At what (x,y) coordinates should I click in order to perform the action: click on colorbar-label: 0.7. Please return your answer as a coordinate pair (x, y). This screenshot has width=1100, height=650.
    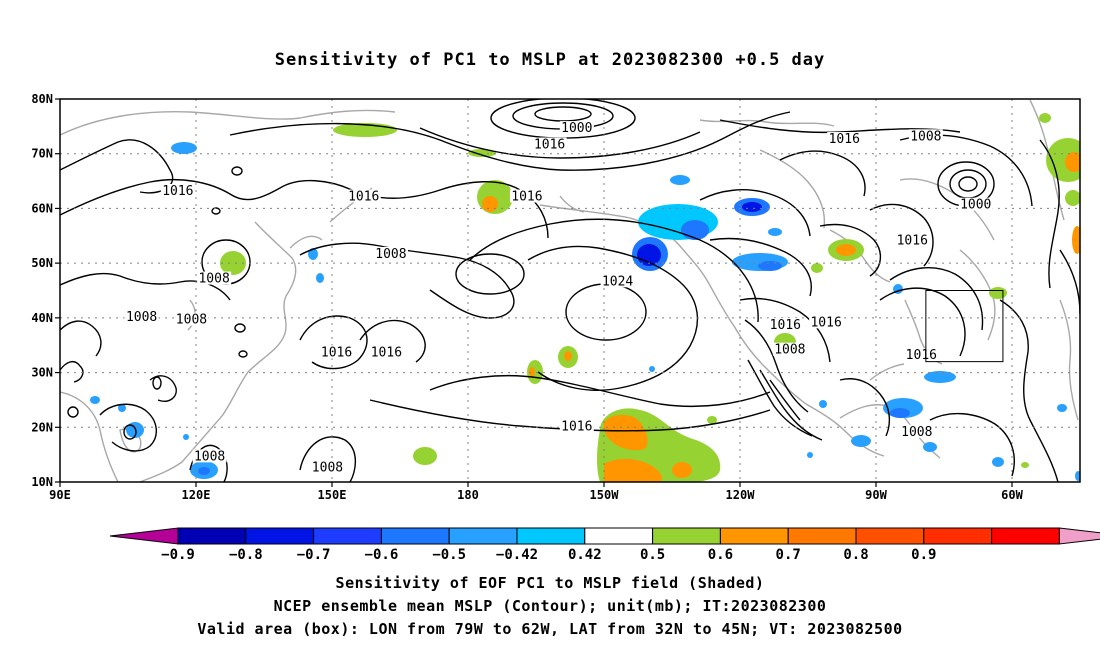
    Looking at the image, I should click on (788, 555).